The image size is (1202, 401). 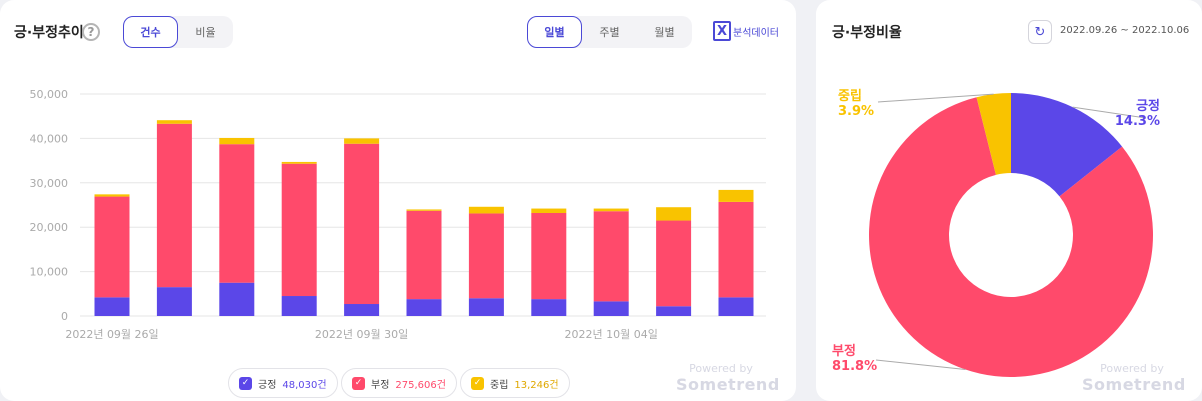 I want to click on weekly-tab: 주별, so click(x=609, y=32).